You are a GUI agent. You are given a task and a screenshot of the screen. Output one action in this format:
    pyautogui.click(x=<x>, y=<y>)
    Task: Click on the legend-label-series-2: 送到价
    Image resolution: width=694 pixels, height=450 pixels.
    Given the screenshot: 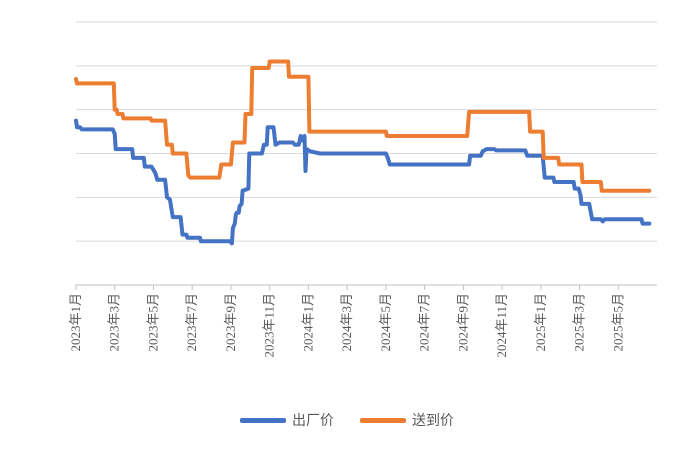 What is the action you would take?
    pyautogui.click(x=433, y=421)
    